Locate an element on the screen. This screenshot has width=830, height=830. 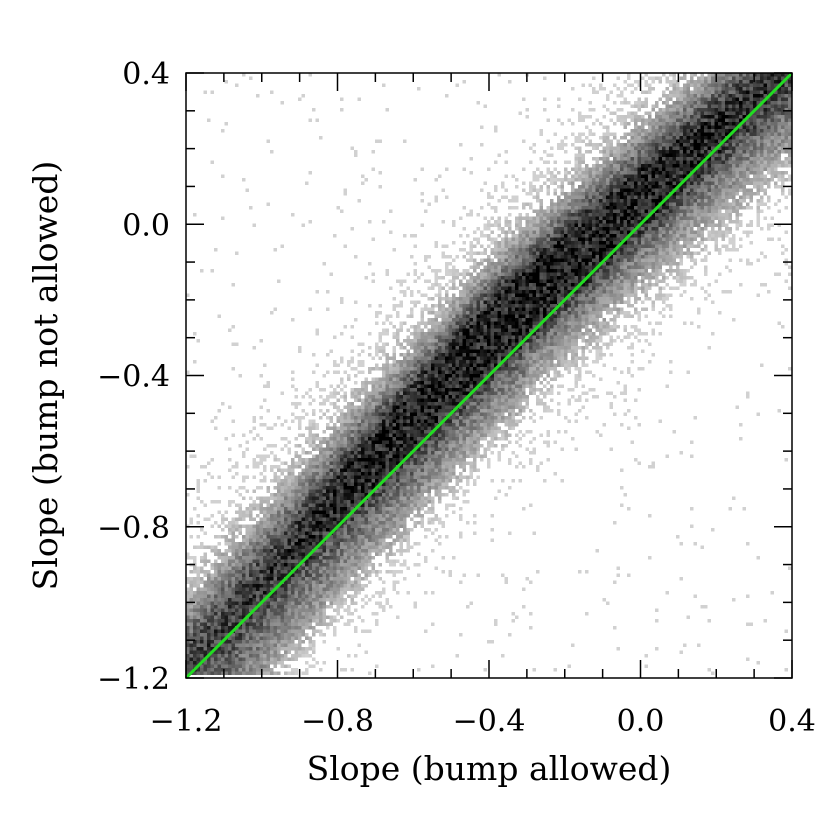
y-tick-labels: −1.2 −0.8 −0.4 0.0 0.4 is located at coordinates (133, 377).